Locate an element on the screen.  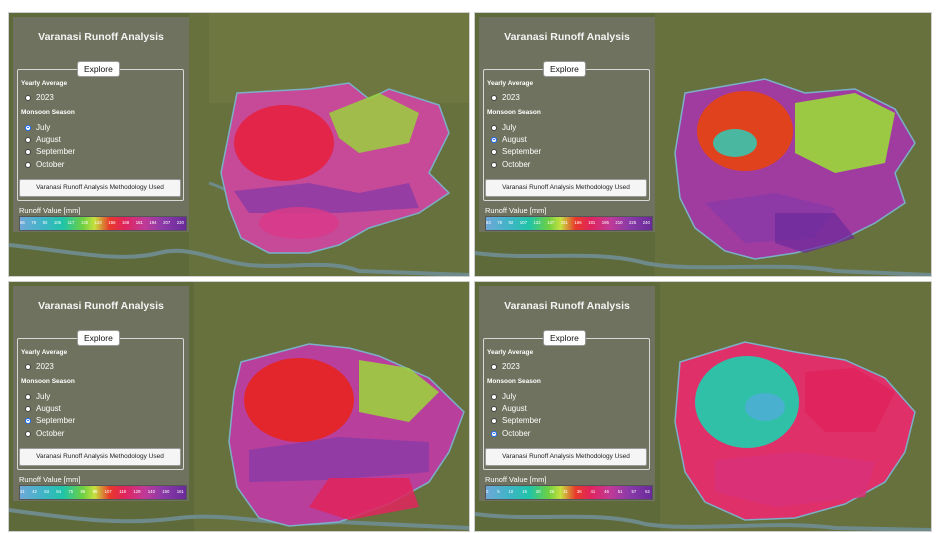
legend-ticks: 63 78 92 107 122 137 151 166 181 195 210 225 240 is located at coordinates (568, 222).